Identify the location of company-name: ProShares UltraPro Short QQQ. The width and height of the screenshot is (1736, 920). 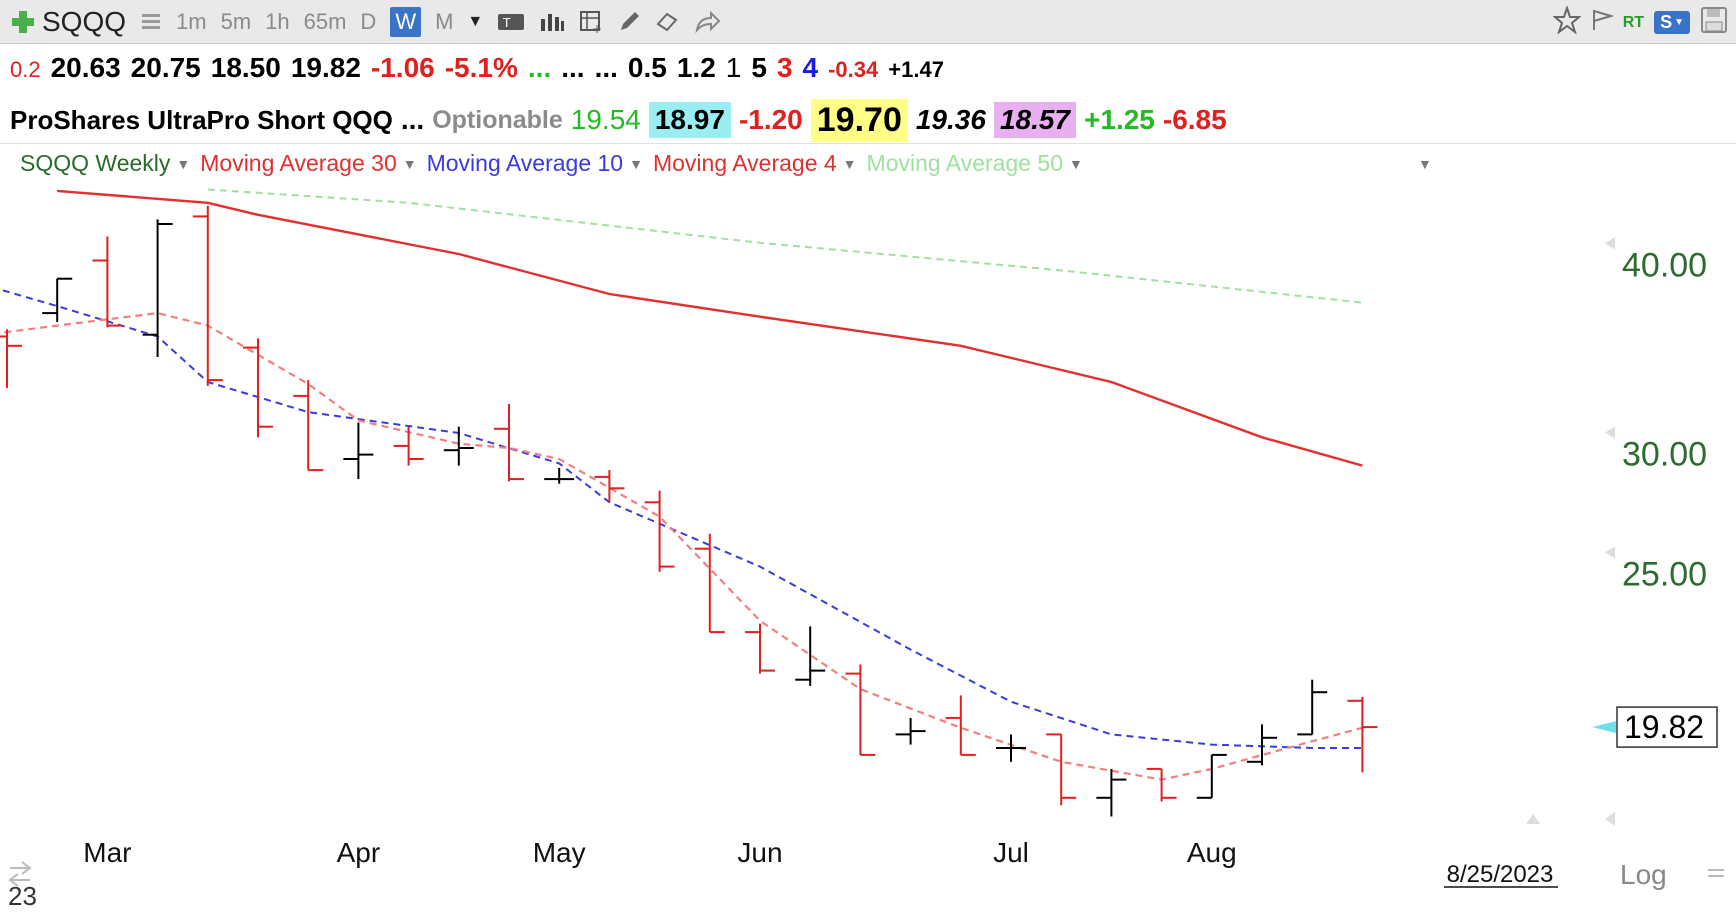
(201, 119).